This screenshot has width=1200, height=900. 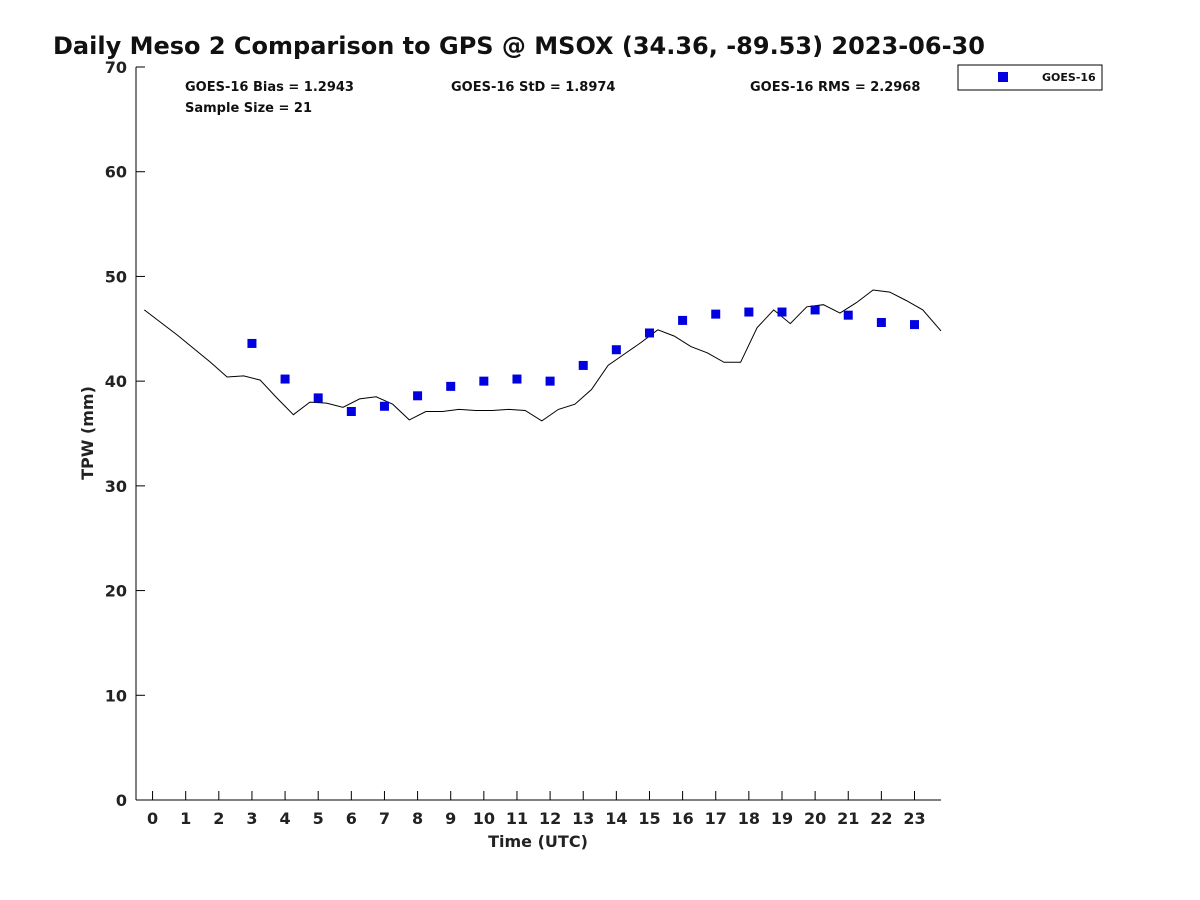 I want to click on x-tick-label: 11, so click(x=517, y=818).